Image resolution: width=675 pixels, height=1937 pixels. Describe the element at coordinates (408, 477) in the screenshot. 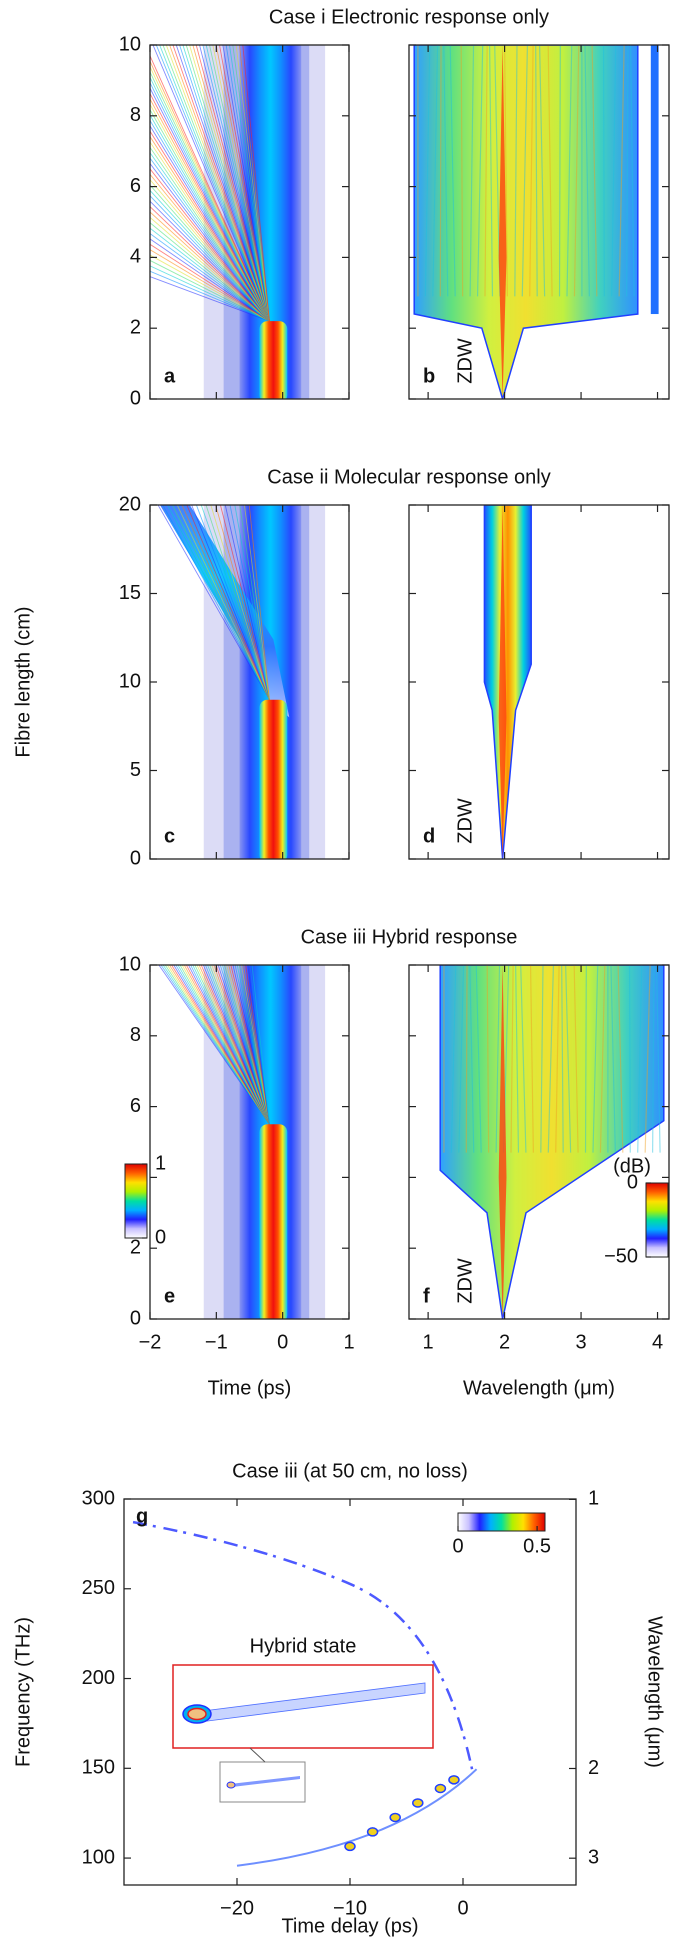

I see `panel-title: Case ii Molecular response only` at that location.